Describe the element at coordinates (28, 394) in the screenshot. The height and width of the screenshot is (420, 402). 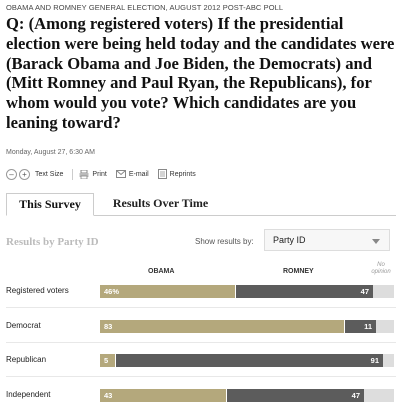
I see `category-label: Independent` at that location.